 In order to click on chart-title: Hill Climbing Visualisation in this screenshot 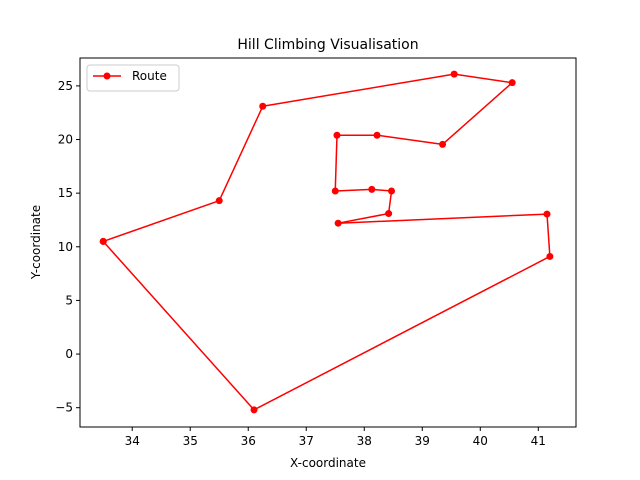, I will do `click(327, 45)`.